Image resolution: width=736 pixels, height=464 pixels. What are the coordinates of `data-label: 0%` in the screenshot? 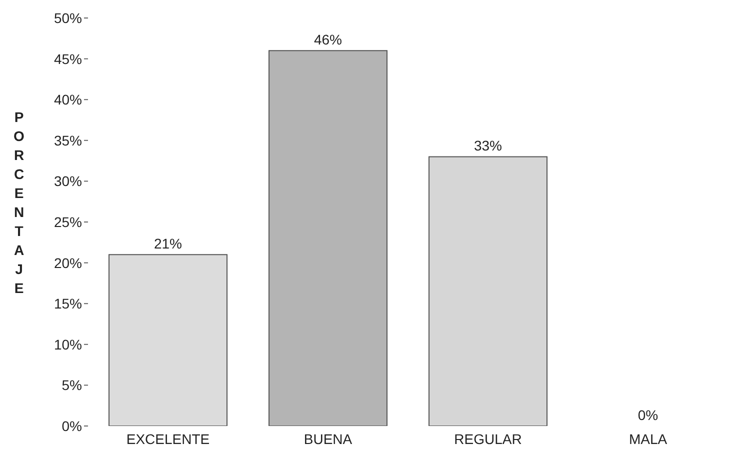 It's located at (648, 415).